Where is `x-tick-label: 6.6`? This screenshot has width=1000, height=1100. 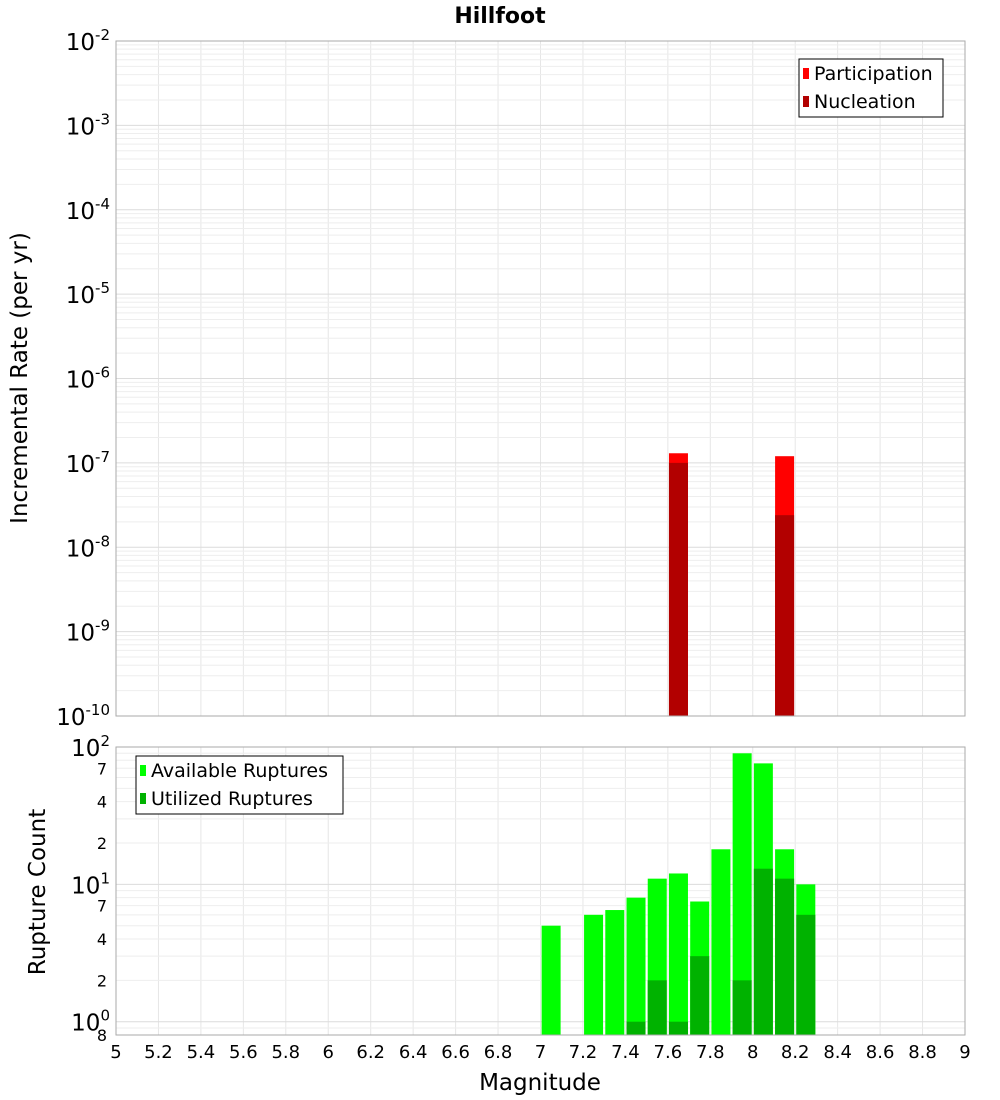 x-tick-label: 6.6 is located at coordinates (455, 1052).